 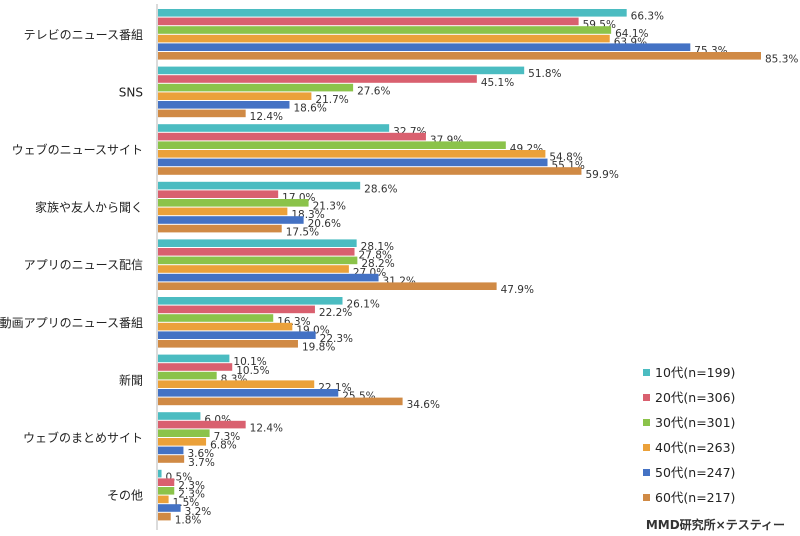 What do you see at coordinates (249, 362) in the screenshot?
I see `data-label: 10.1%` at bounding box center [249, 362].